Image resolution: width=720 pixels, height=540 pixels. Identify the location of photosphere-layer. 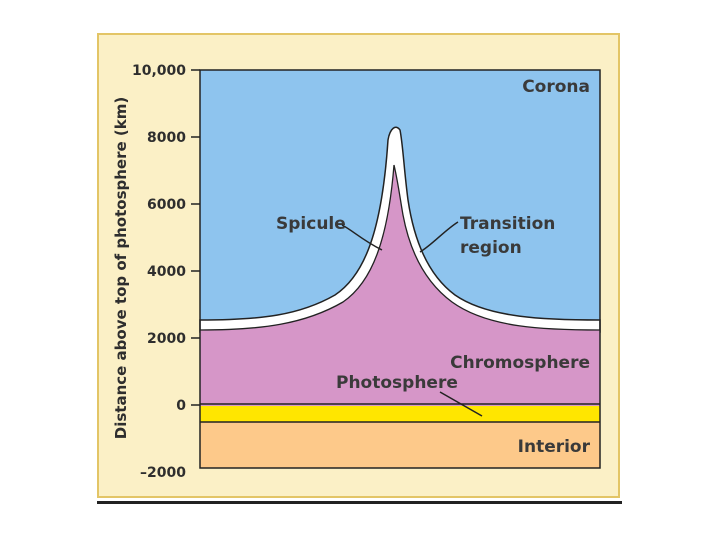
(400, 413).